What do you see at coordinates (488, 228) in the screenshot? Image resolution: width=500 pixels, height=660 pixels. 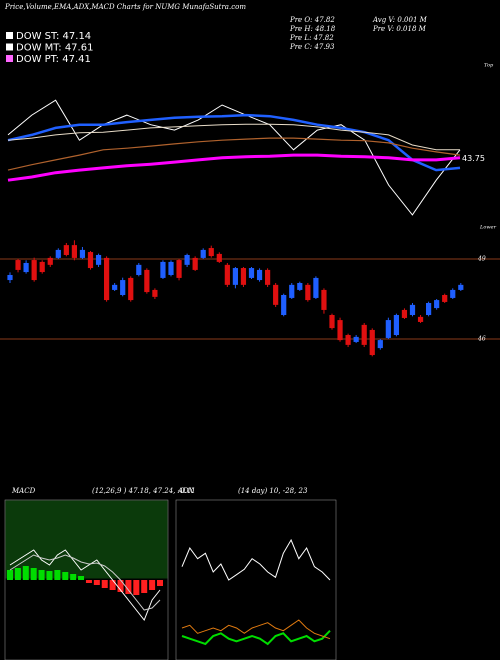 I see `annotation: Lower` at bounding box center [488, 228].